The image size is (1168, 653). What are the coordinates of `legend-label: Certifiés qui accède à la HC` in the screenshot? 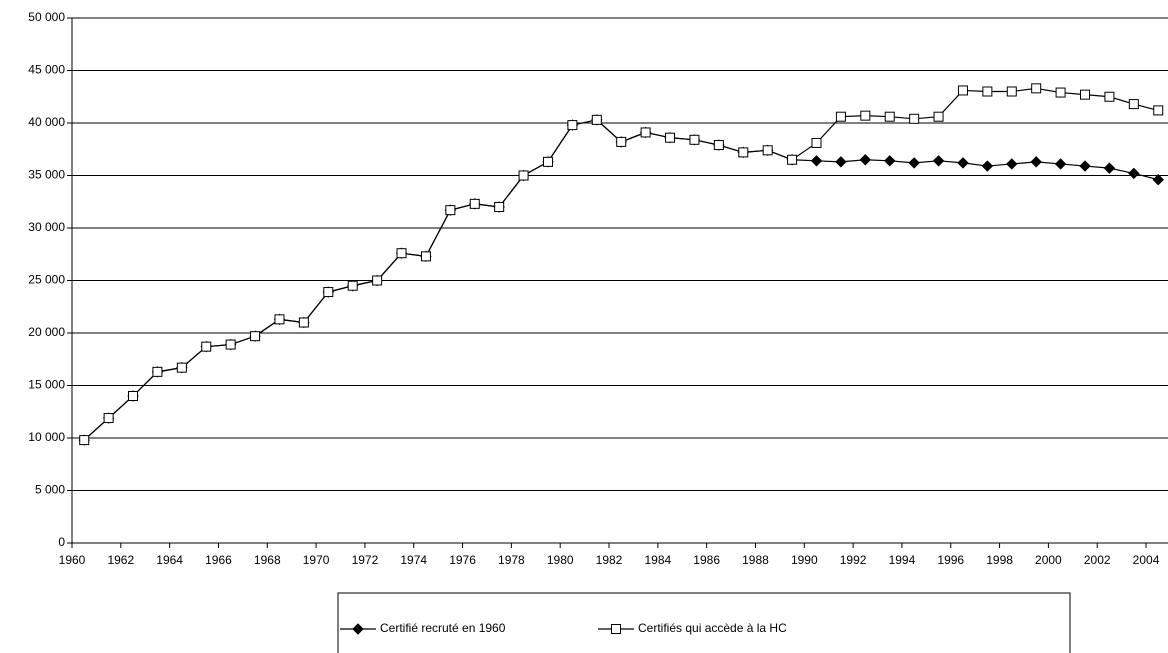 It's located at (712, 628).